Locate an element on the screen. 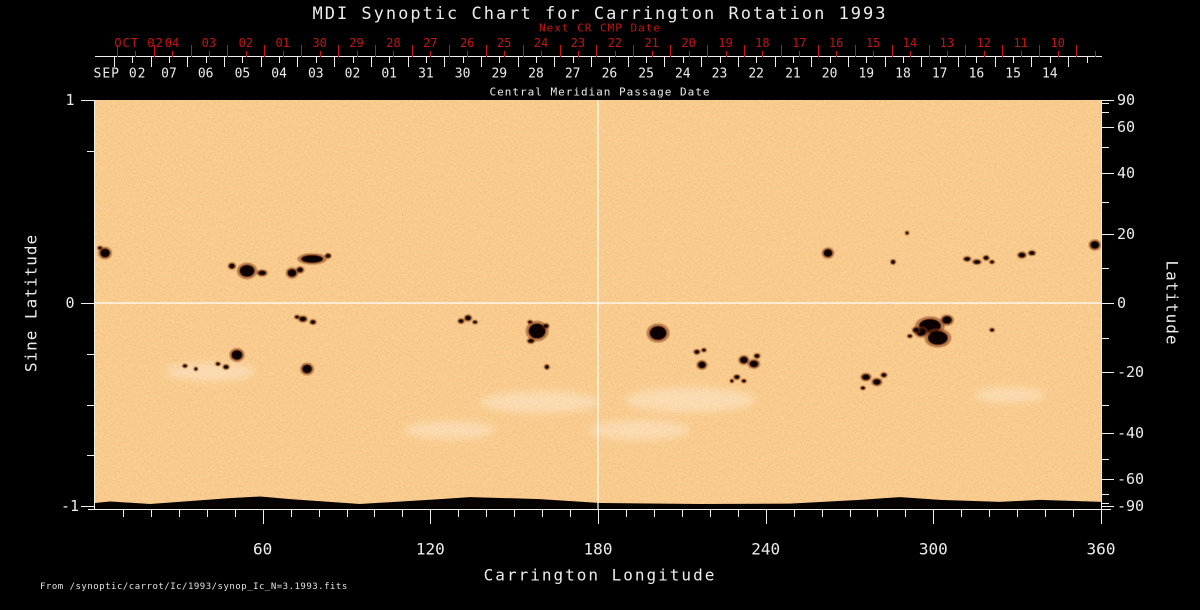 The height and width of the screenshot is (610, 1200). next-cr-date-label: 04 is located at coordinates (172, 43).